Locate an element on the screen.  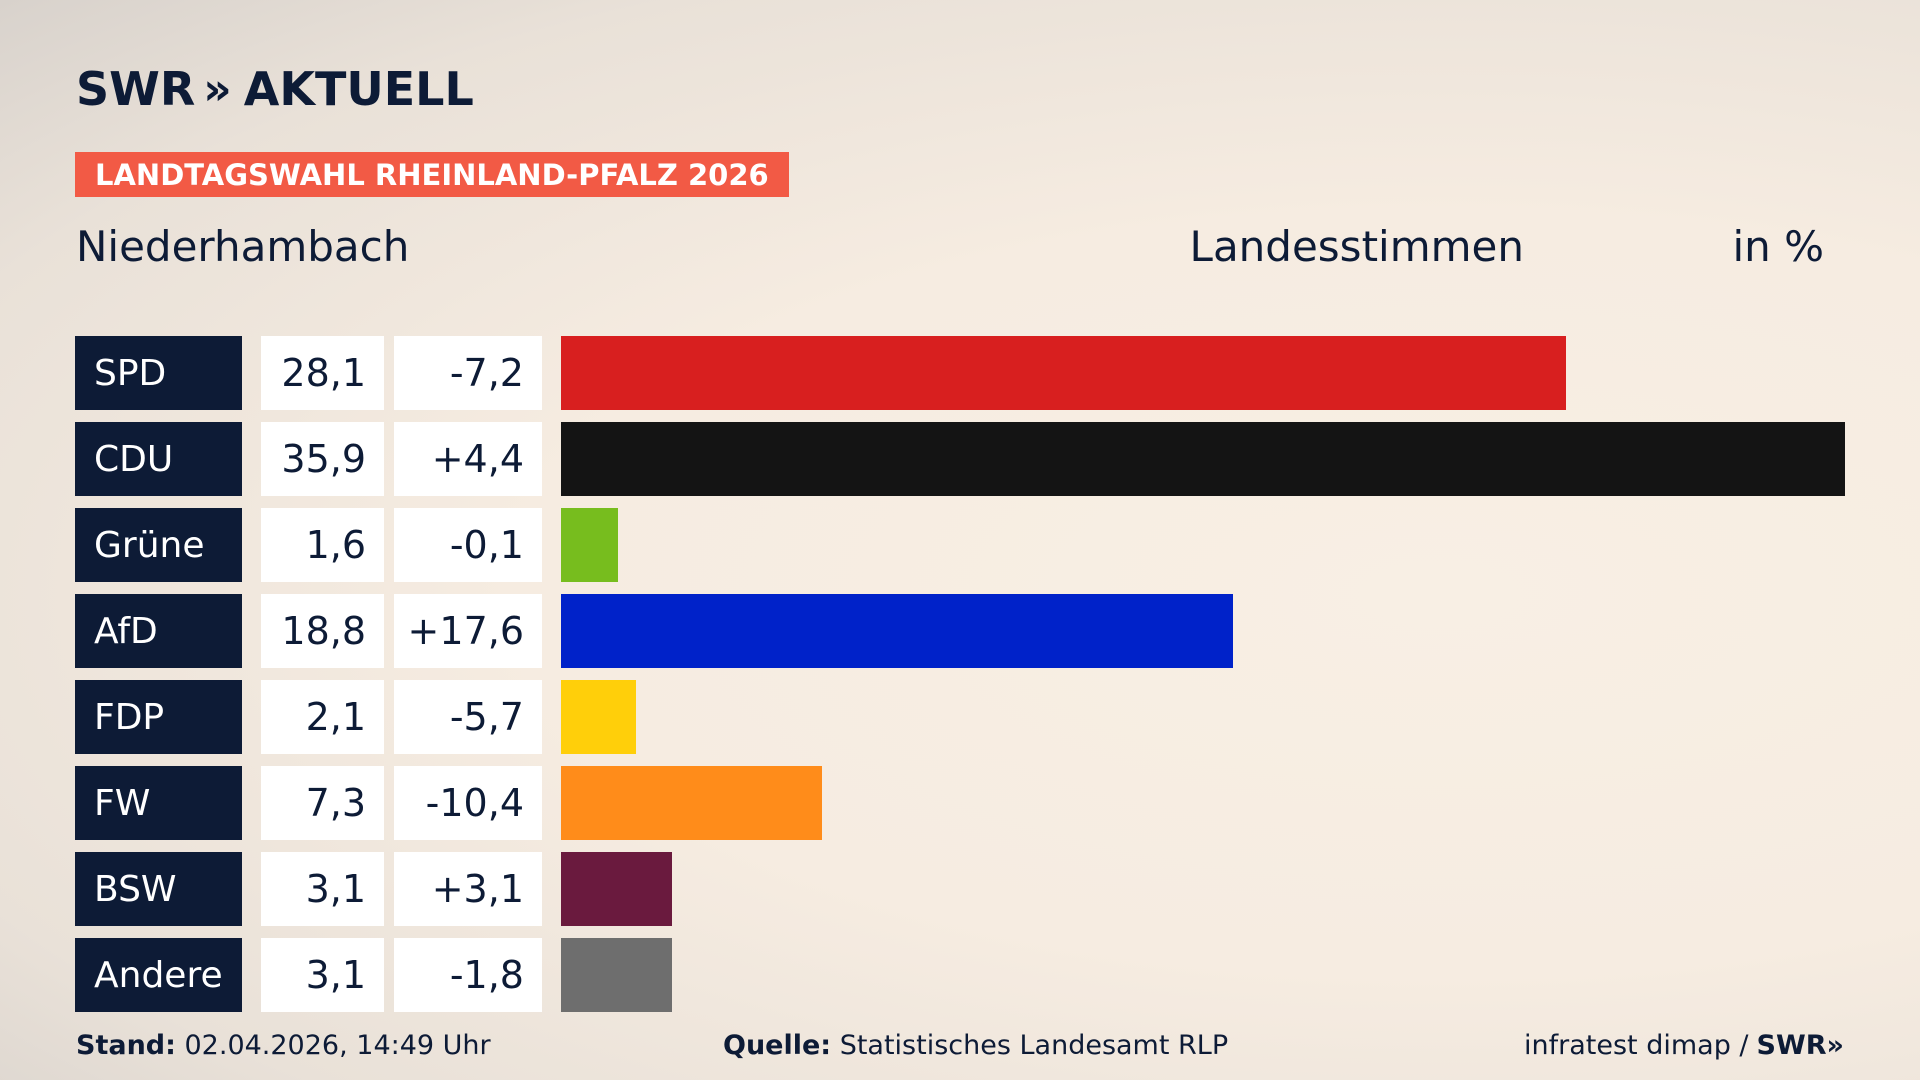
result-row: Grüne 1,6 -0,1 is located at coordinates (960, 545).